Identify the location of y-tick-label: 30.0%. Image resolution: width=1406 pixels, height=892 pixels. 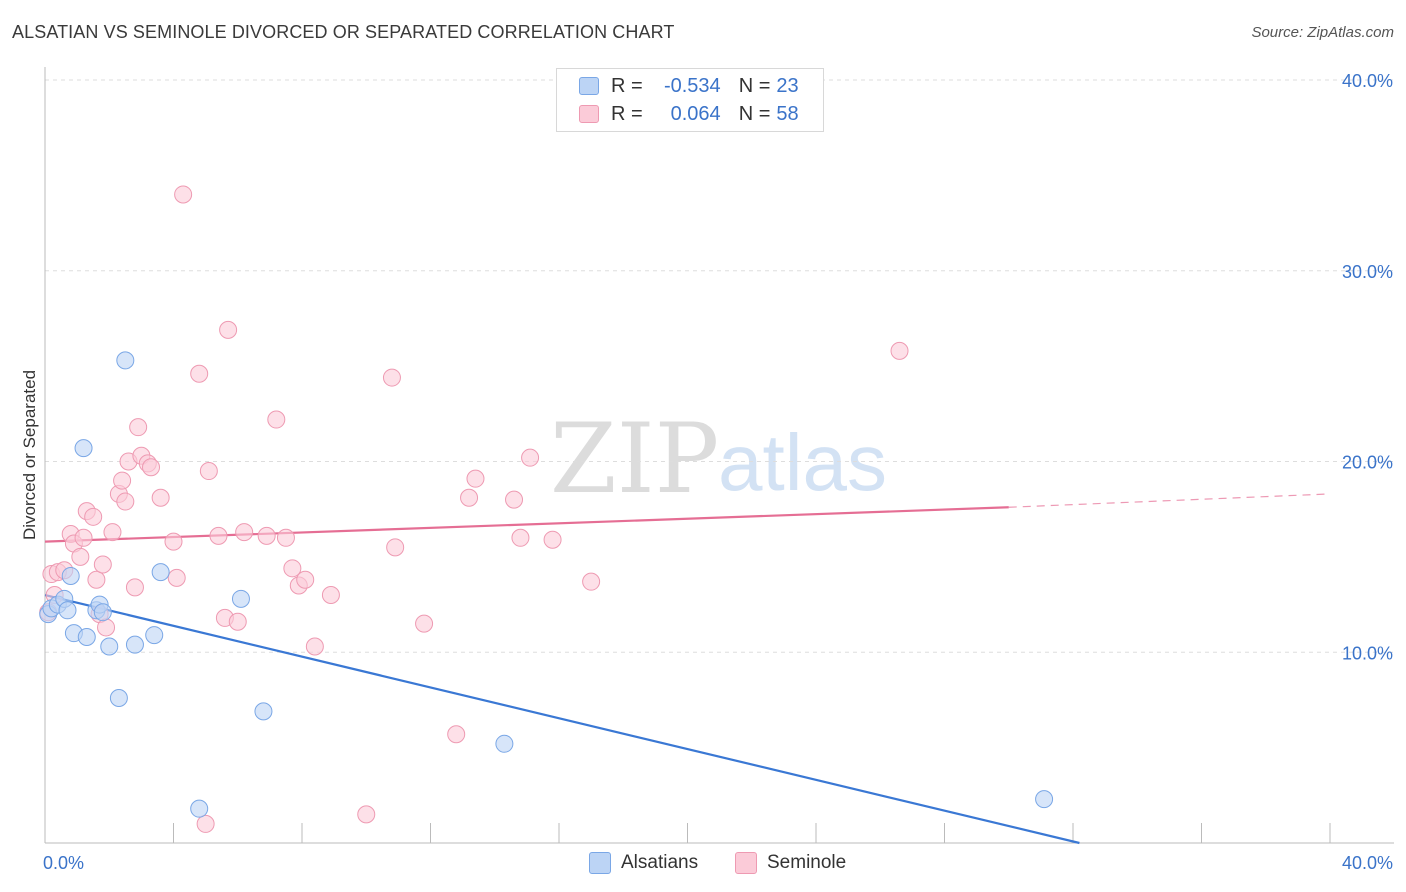
(1367, 272).